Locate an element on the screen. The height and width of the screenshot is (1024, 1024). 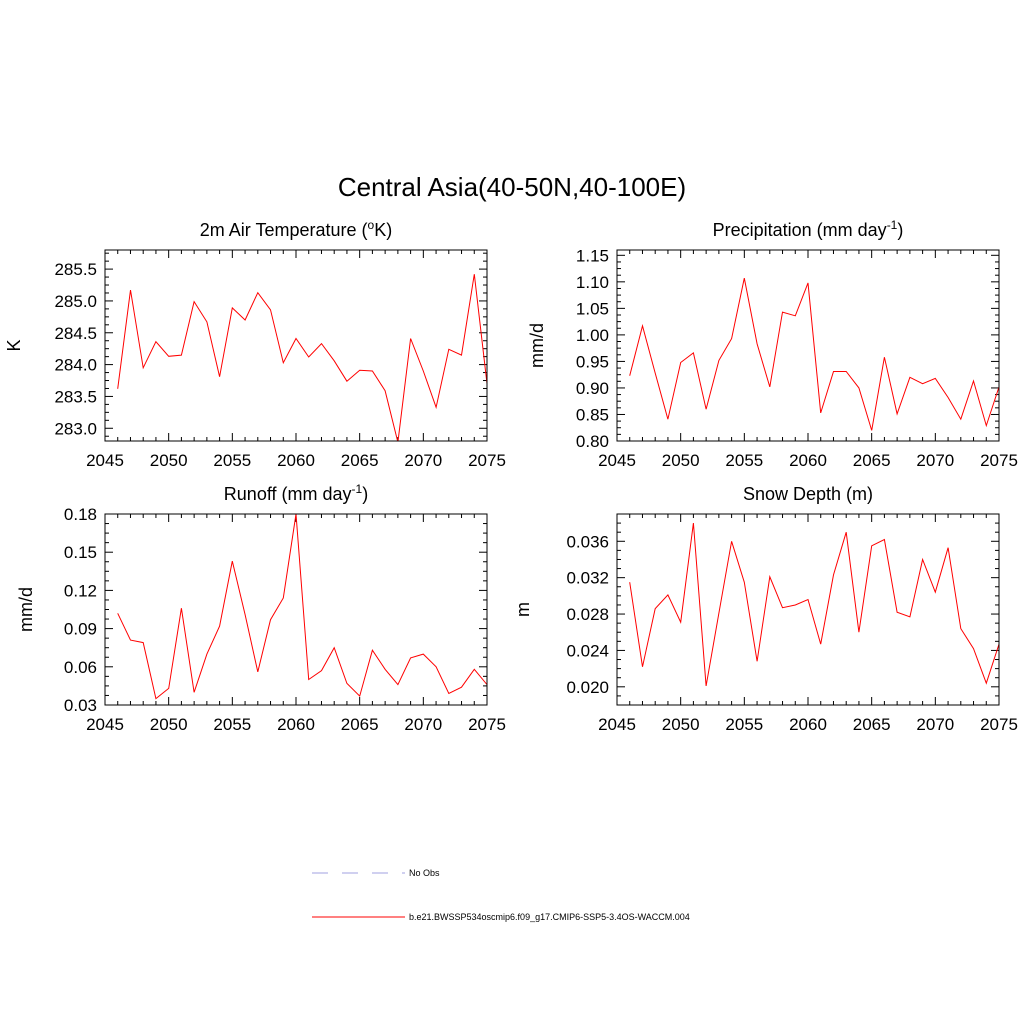
panel-title: Precipitation (mm day-1) is located at coordinates (808, 229).